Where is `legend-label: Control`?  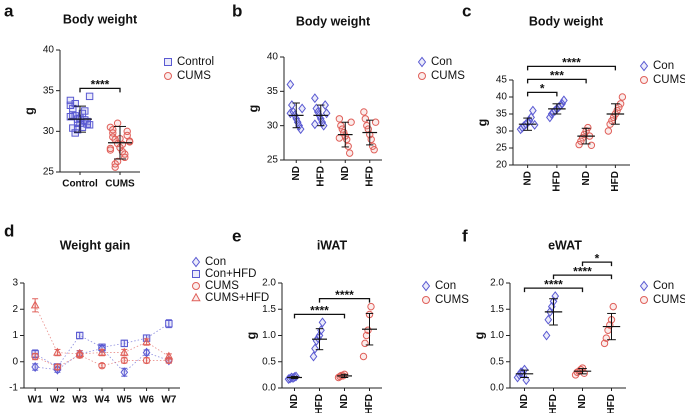
legend-label: Control is located at coordinates (195, 62).